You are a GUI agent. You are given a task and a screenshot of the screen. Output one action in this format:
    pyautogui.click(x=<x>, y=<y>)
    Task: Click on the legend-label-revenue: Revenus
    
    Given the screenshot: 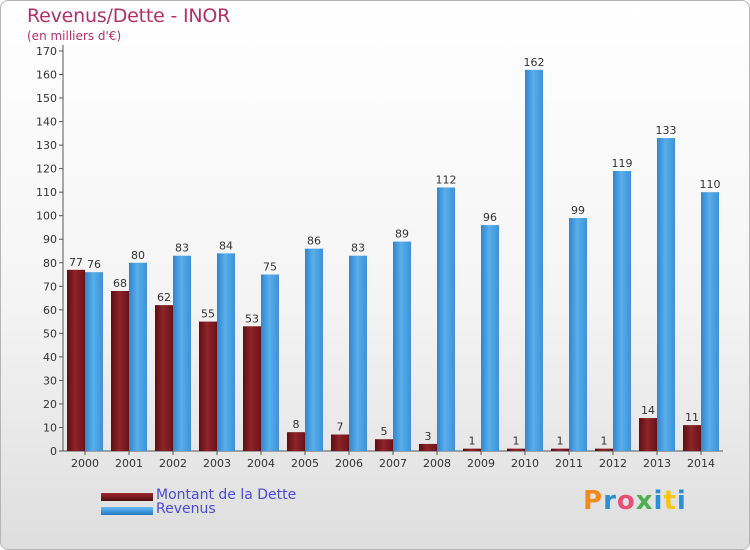 What is the action you would take?
    pyautogui.click(x=186, y=509)
    